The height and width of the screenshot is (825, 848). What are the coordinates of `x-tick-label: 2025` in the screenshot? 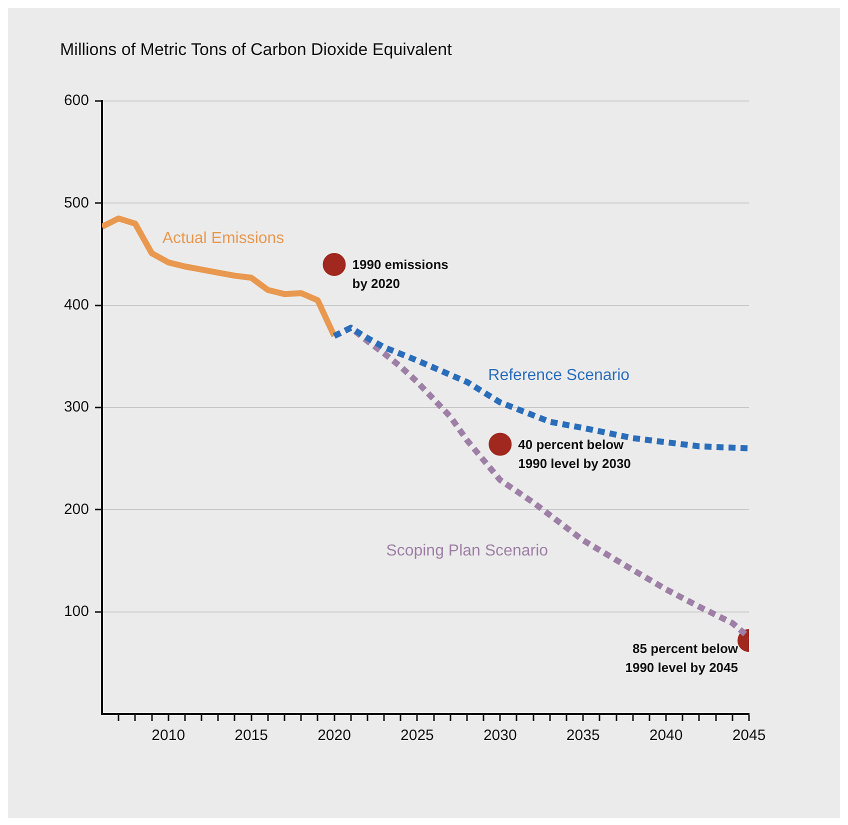 It's located at (417, 735).